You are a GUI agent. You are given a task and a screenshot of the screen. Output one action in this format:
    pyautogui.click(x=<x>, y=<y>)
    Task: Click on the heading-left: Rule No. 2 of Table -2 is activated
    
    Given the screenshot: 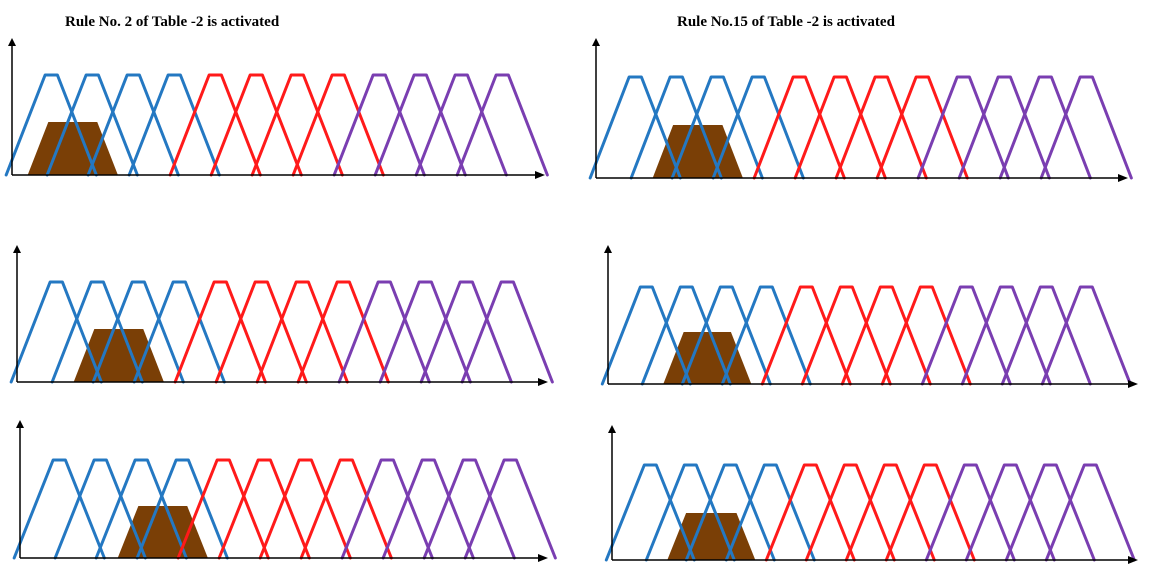 What is the action you would take?
    pyautogui.click(x=172, y=22)
    